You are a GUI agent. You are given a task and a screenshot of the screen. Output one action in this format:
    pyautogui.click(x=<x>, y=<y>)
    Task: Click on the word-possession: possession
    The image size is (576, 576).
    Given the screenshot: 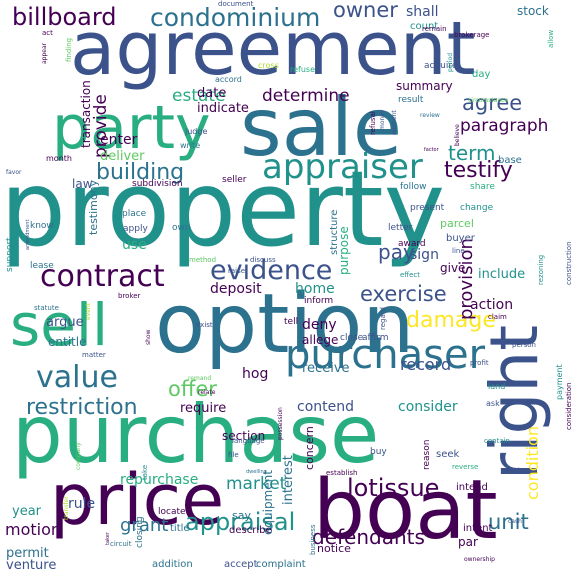 What is the action you would take?
    pyautogui.click(x=280, y=423)
    